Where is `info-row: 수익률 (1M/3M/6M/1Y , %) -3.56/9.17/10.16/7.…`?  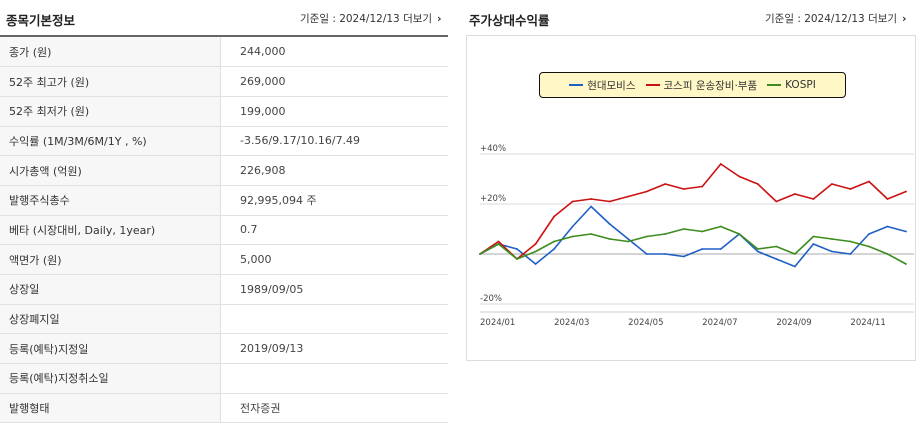 info-row: 수익률 (1M/3M/6M/1Y , %) -3.56/9.17/10.16/7.… is located at coordinates (224, 141).